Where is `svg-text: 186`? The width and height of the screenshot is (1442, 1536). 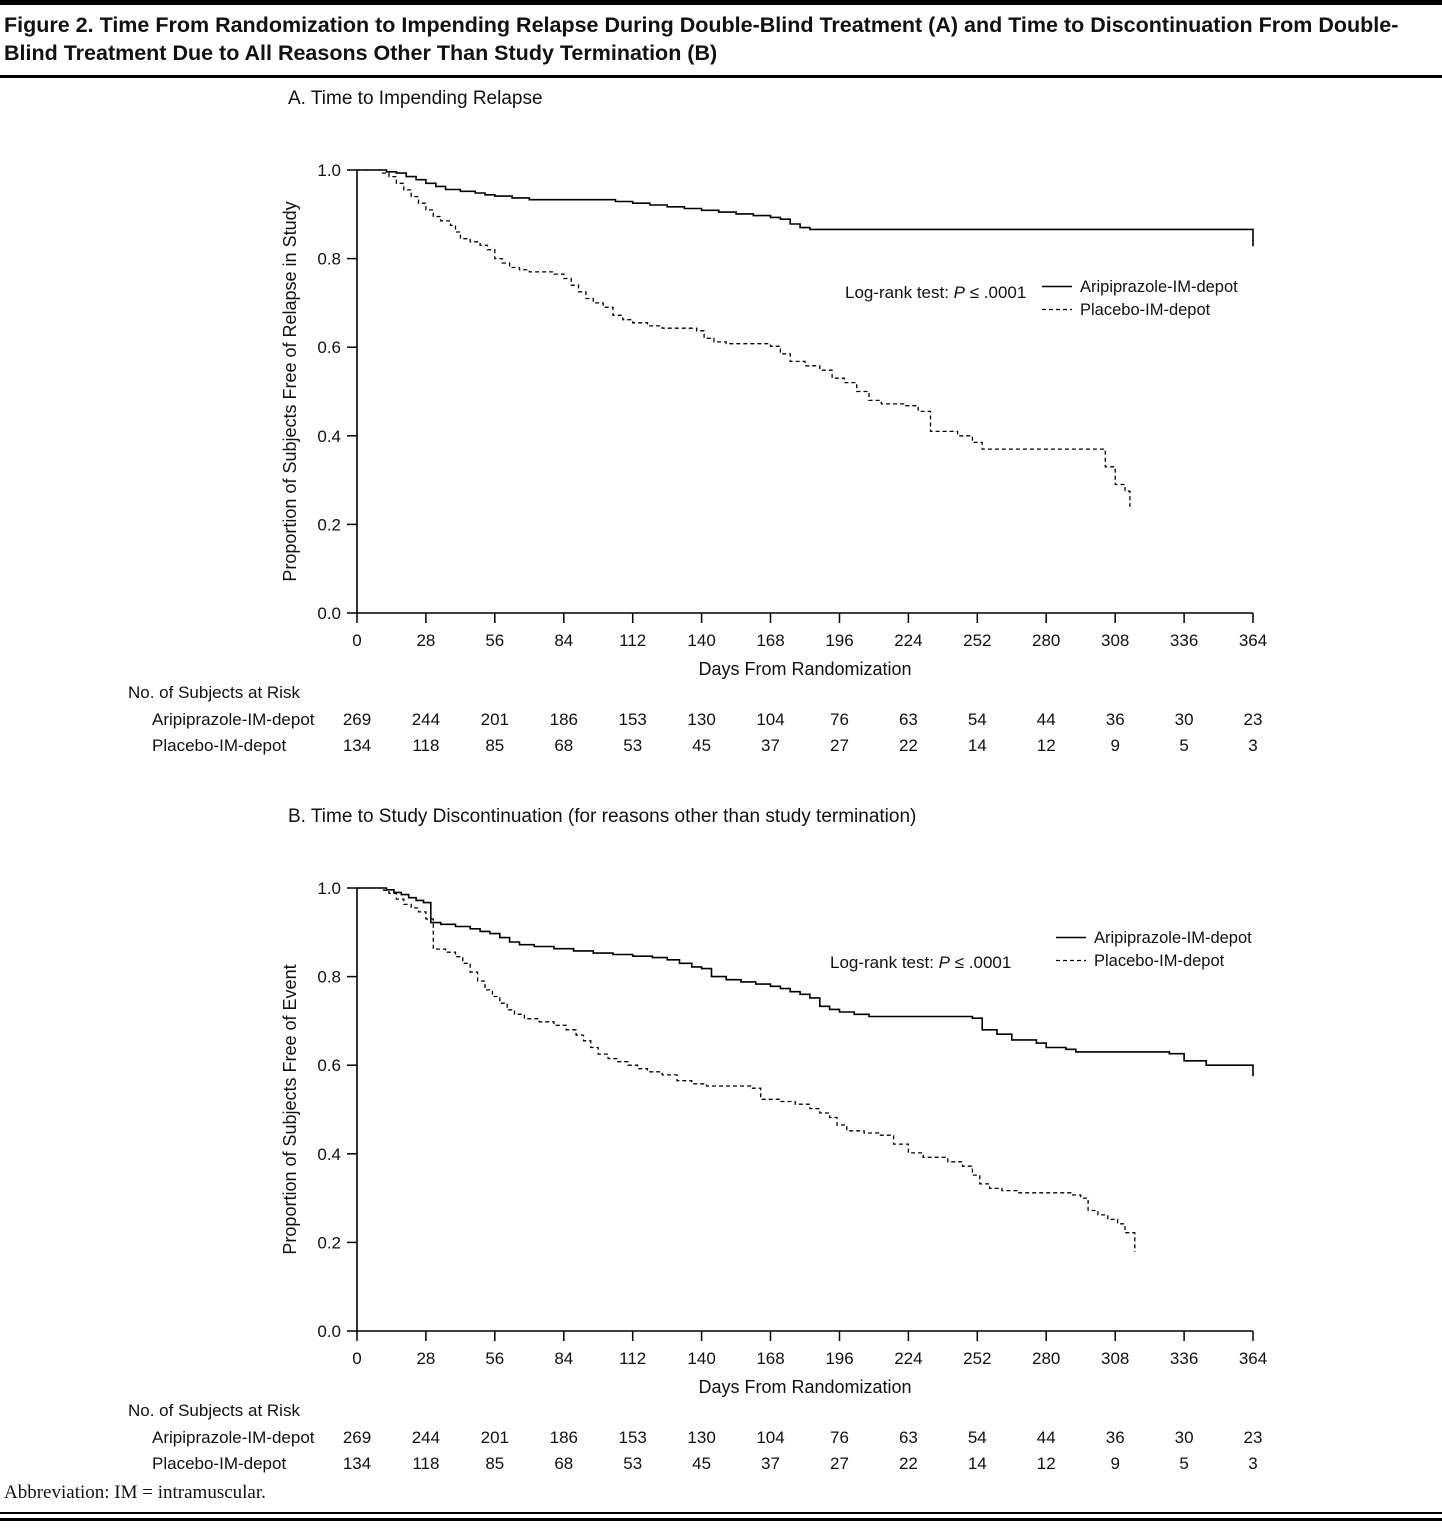 svg-text: 186 is located at coordinates (564, 1437).